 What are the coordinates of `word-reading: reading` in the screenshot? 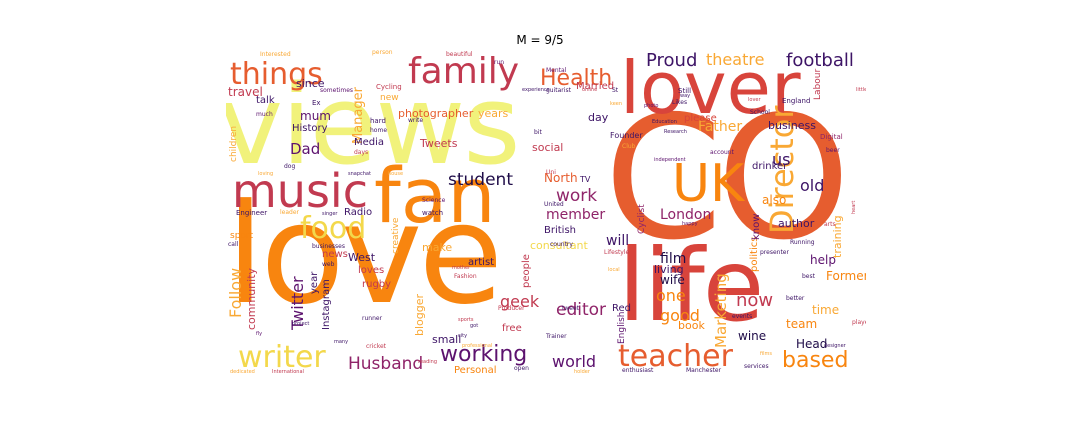 It's located at (427, 362).